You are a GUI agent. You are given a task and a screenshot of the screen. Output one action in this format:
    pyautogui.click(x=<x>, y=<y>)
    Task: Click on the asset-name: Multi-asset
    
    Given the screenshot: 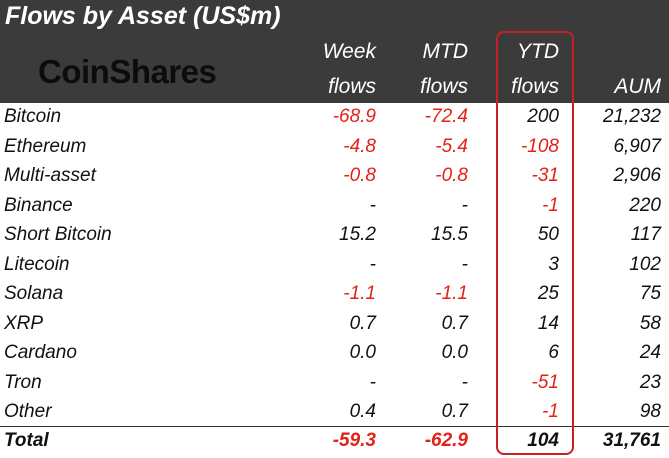 What is the action you would take?
    pyautogui.click(x=50, y=175)
    